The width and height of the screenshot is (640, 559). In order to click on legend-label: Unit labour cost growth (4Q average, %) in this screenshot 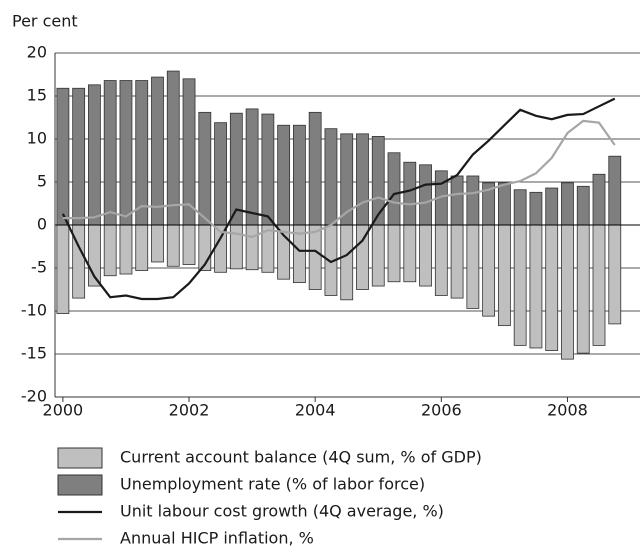, I will do `click(282, 511)`.